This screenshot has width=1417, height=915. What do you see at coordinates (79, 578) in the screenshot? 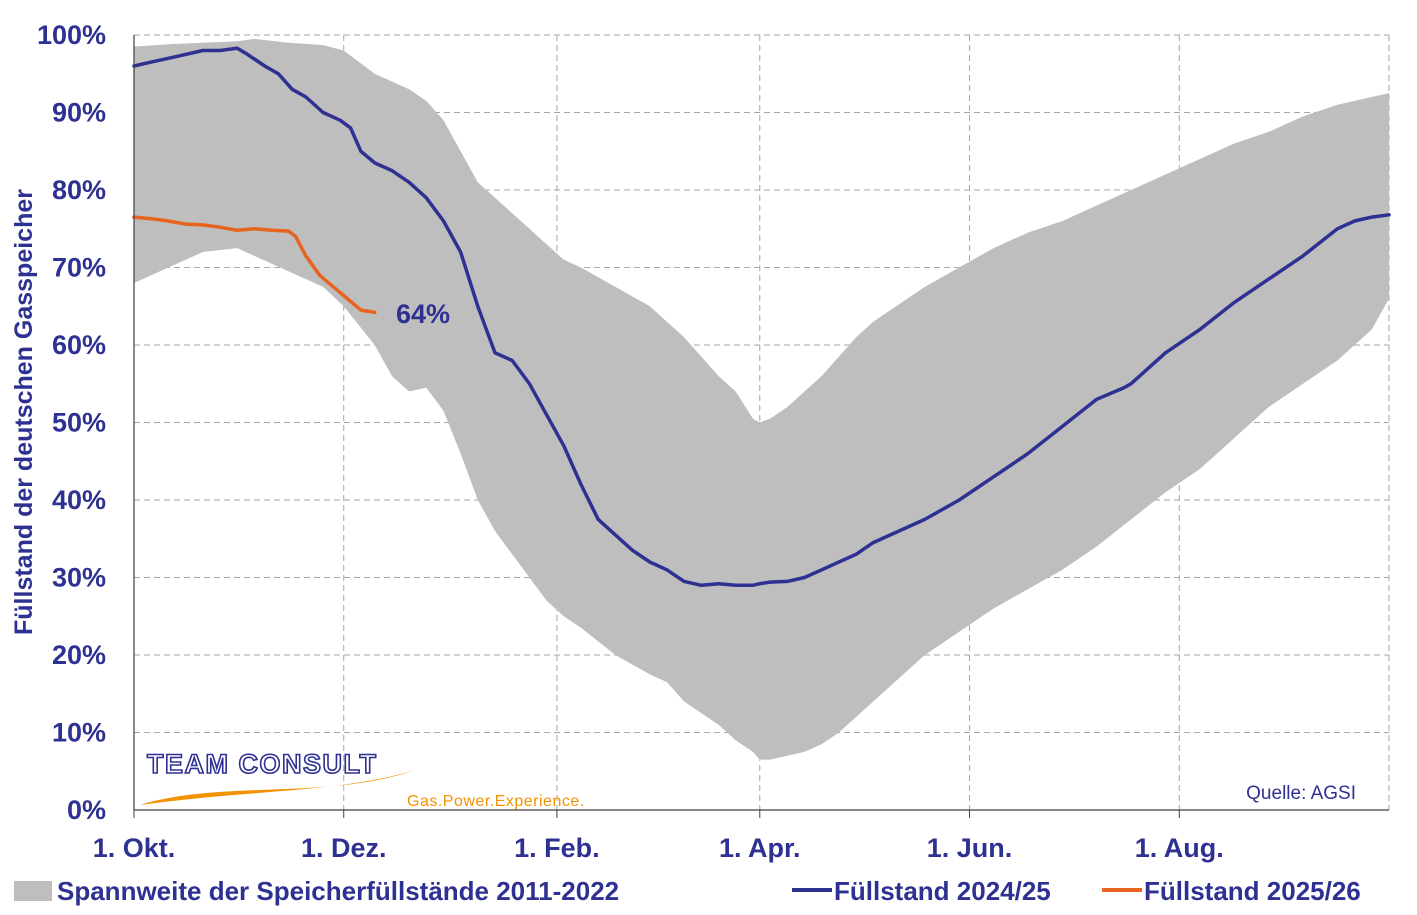
I see `y-tick-label: 30%` at bounding box center [79, 578].